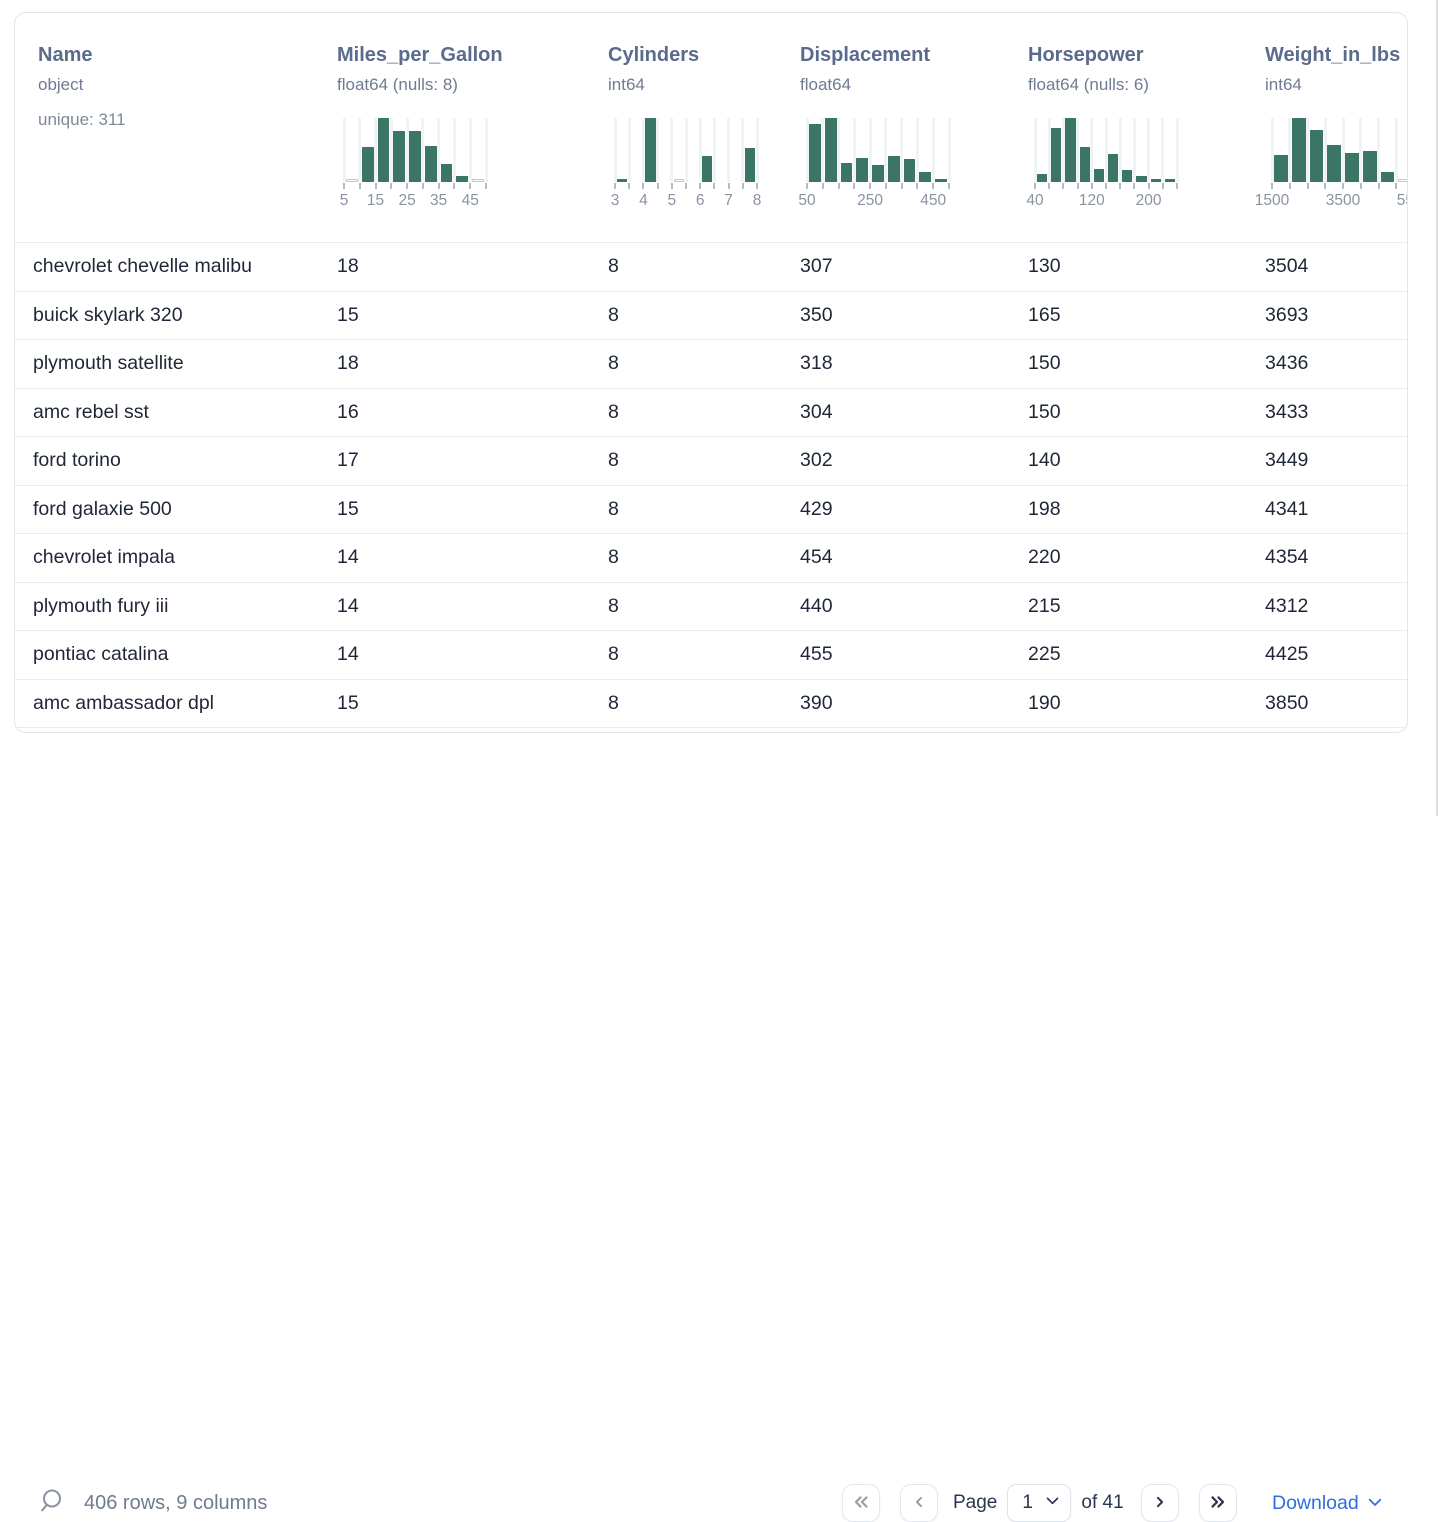  Describe the element at coordinates (61, 84) in the screenshot. I see `column-type: object` at that location.